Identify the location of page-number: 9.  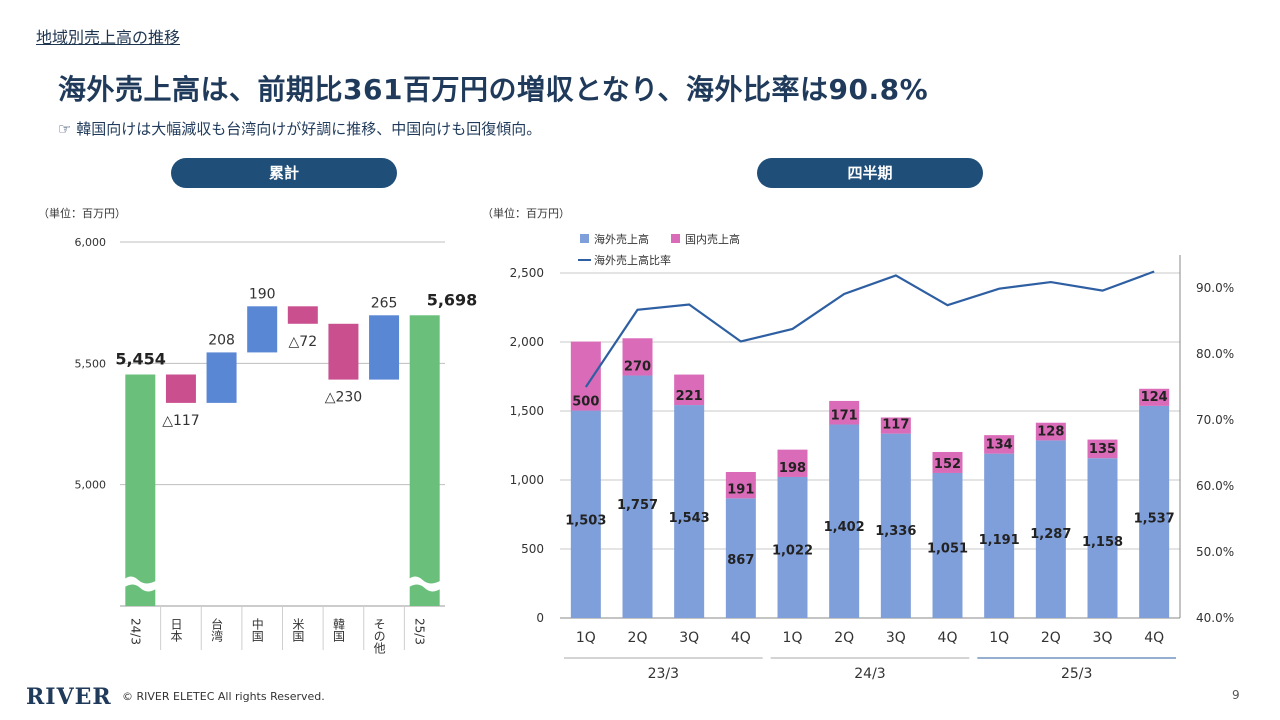
(1236, 695).